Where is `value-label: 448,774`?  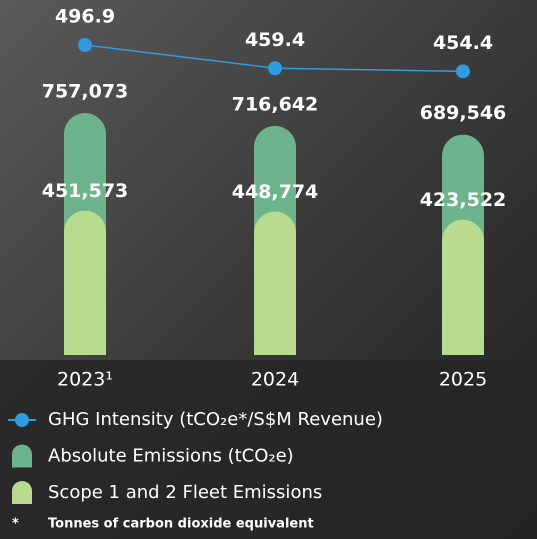 value-label: 448,774 is located at coordinates (275, 192).